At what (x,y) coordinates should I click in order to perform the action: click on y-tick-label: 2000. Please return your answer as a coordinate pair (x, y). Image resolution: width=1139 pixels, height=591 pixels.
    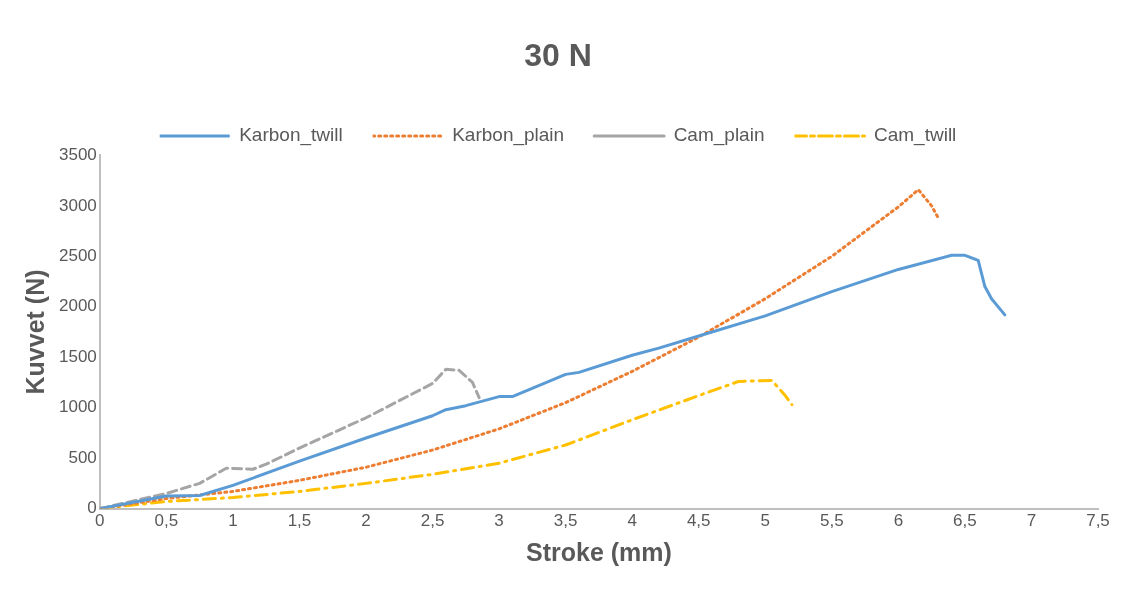
    Looking at the image, I should click on (77, 306).